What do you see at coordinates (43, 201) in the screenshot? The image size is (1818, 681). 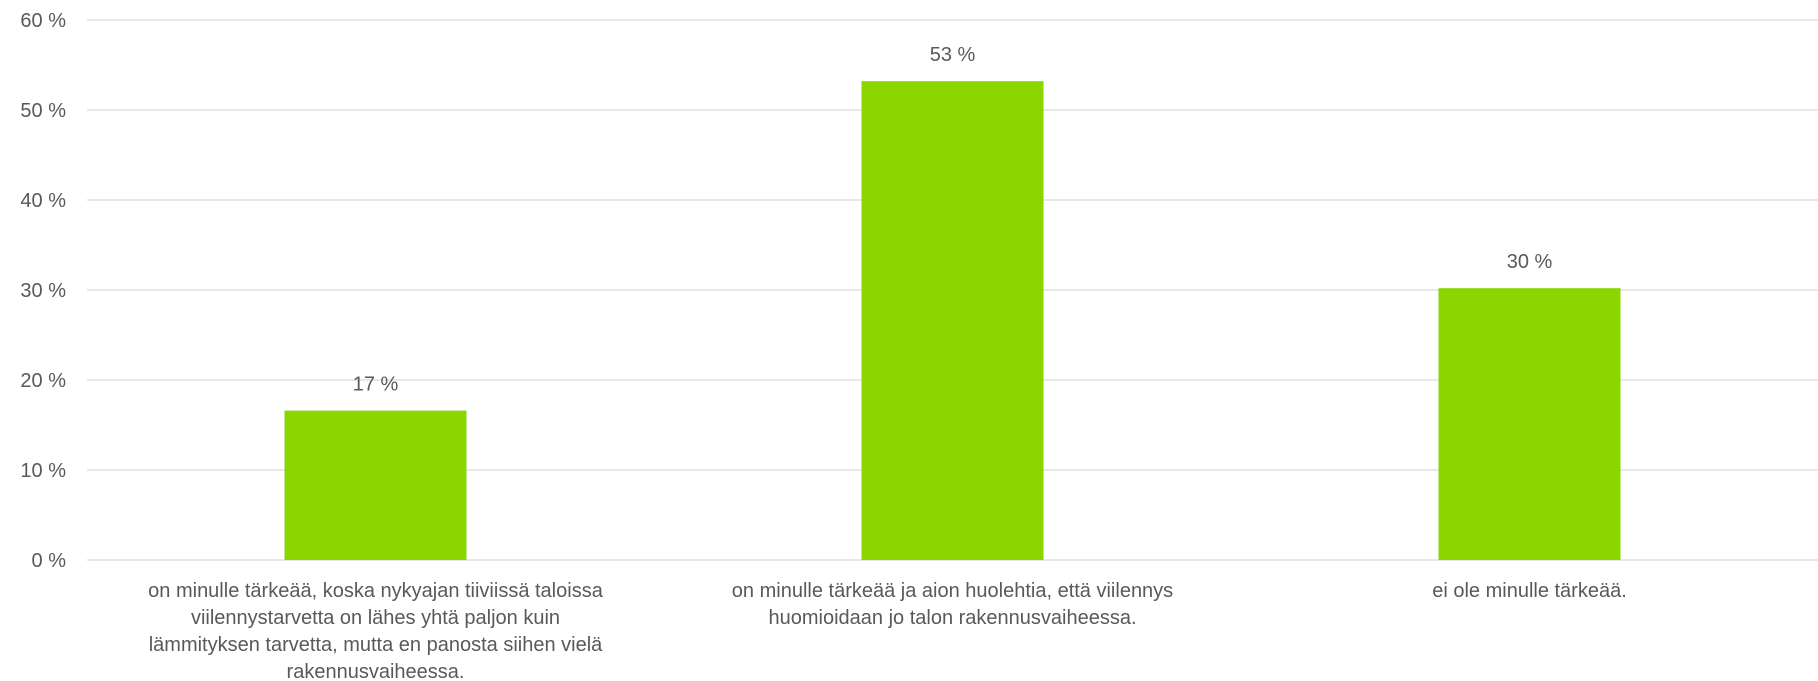 I see `y-tick-label: 40 %` at bounding box center [43, 201].